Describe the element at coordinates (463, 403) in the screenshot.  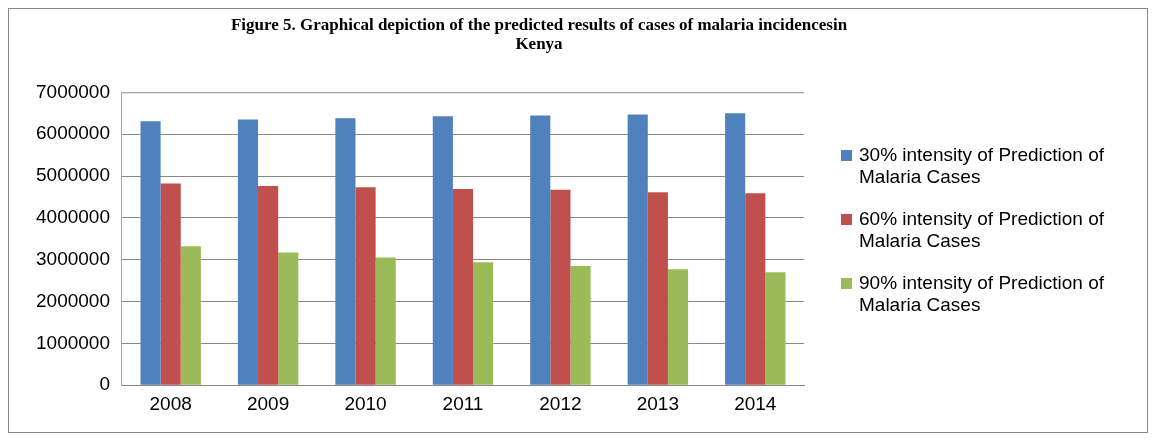
I see `x-tick-label: 2011` at that location.